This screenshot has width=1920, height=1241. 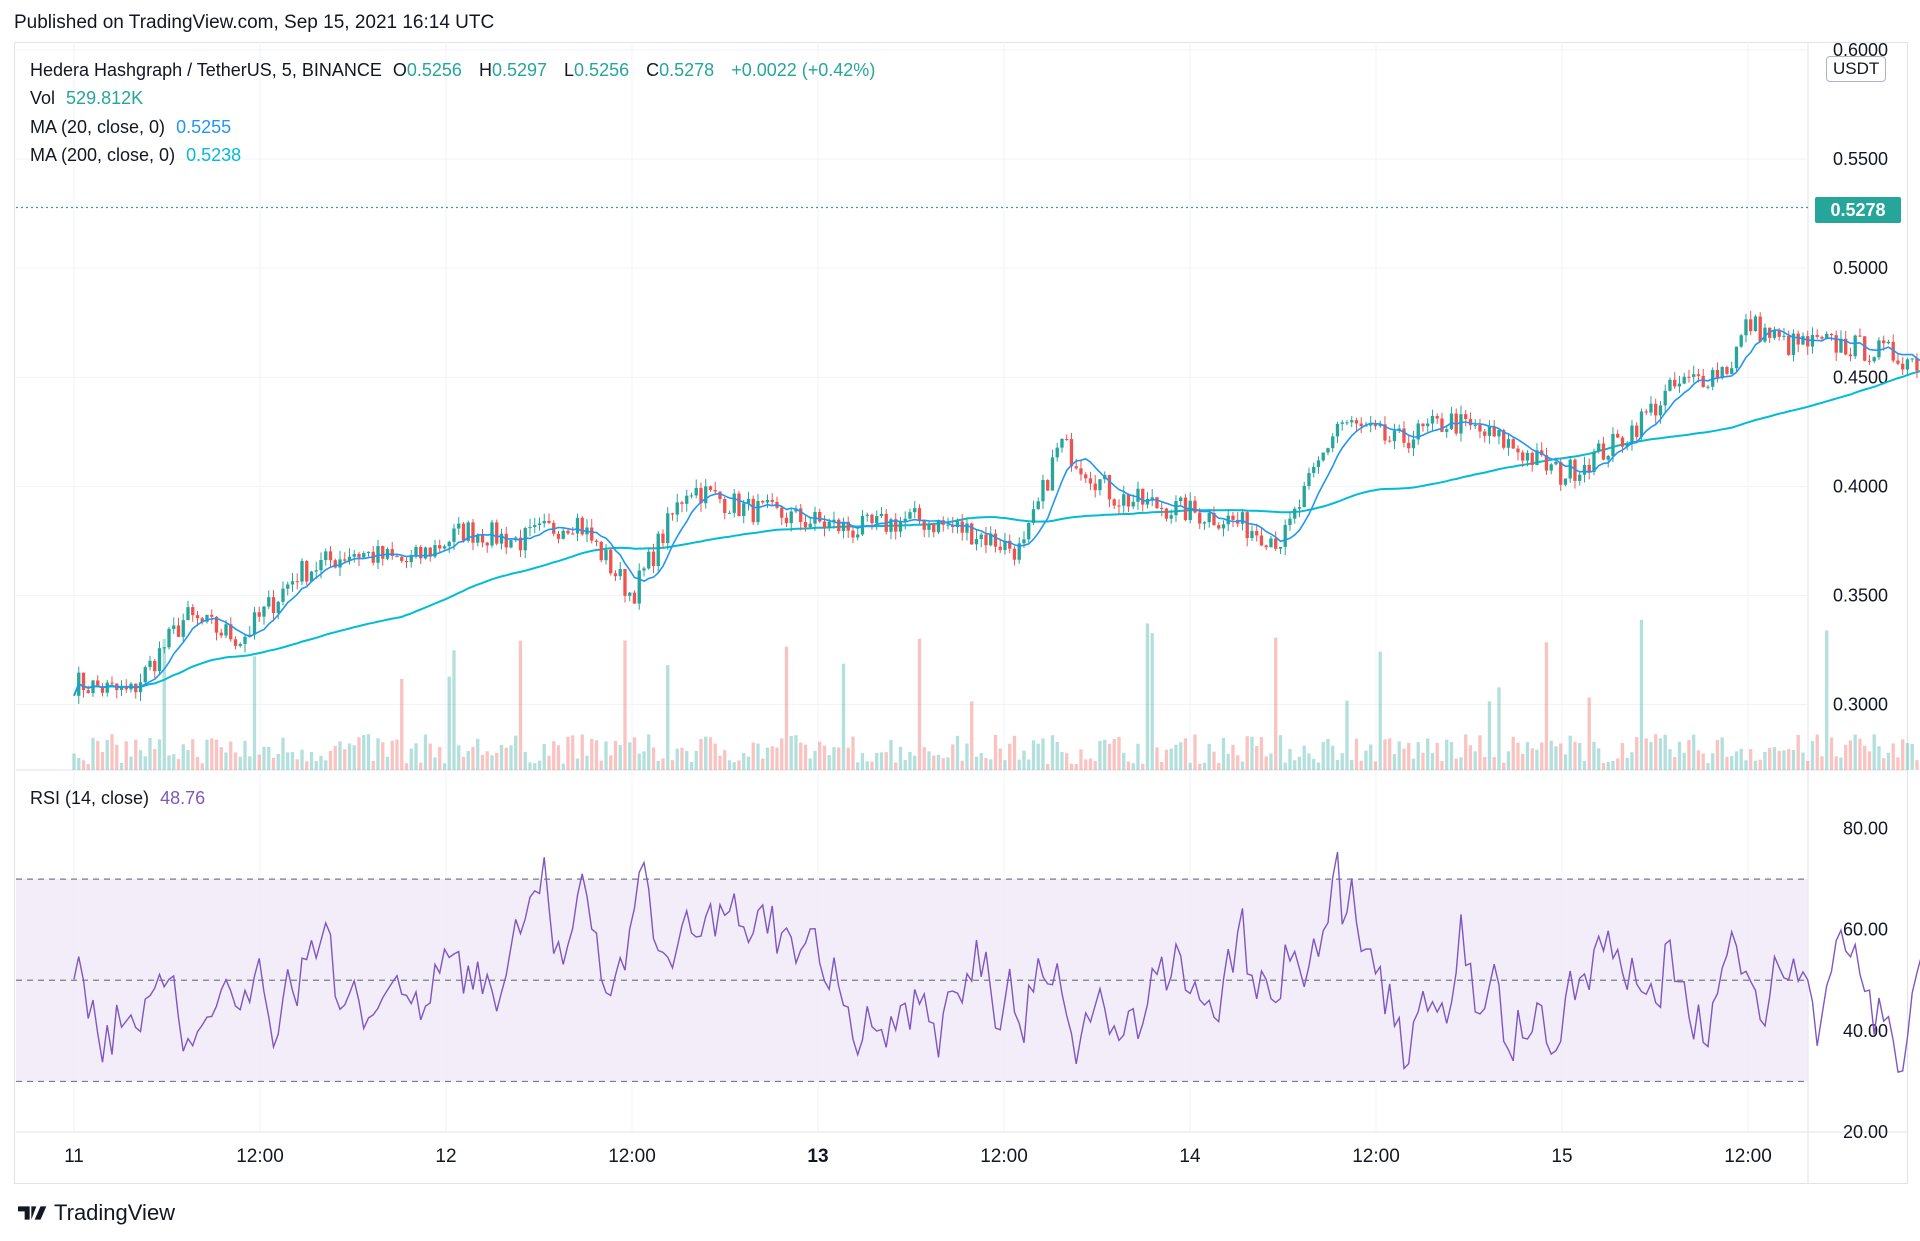 What do you see at coordinates (1190, 1156) in the screenshot?
I see `time-tick-label: 14` at bounding box center [1190, 1156].